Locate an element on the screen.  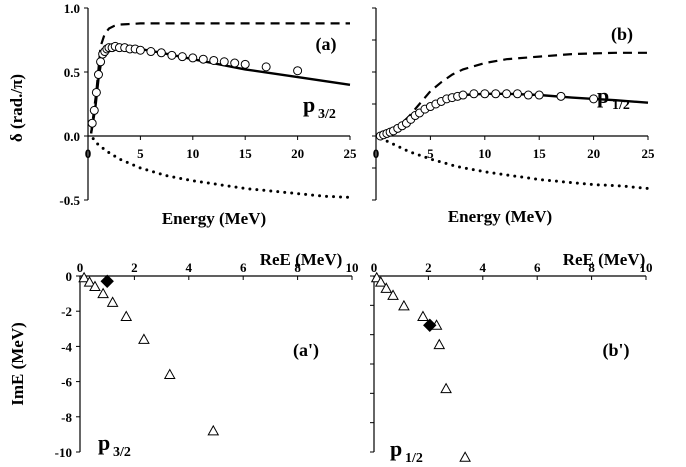
y-tick-label: -2 is located at coordinates (66, 311).